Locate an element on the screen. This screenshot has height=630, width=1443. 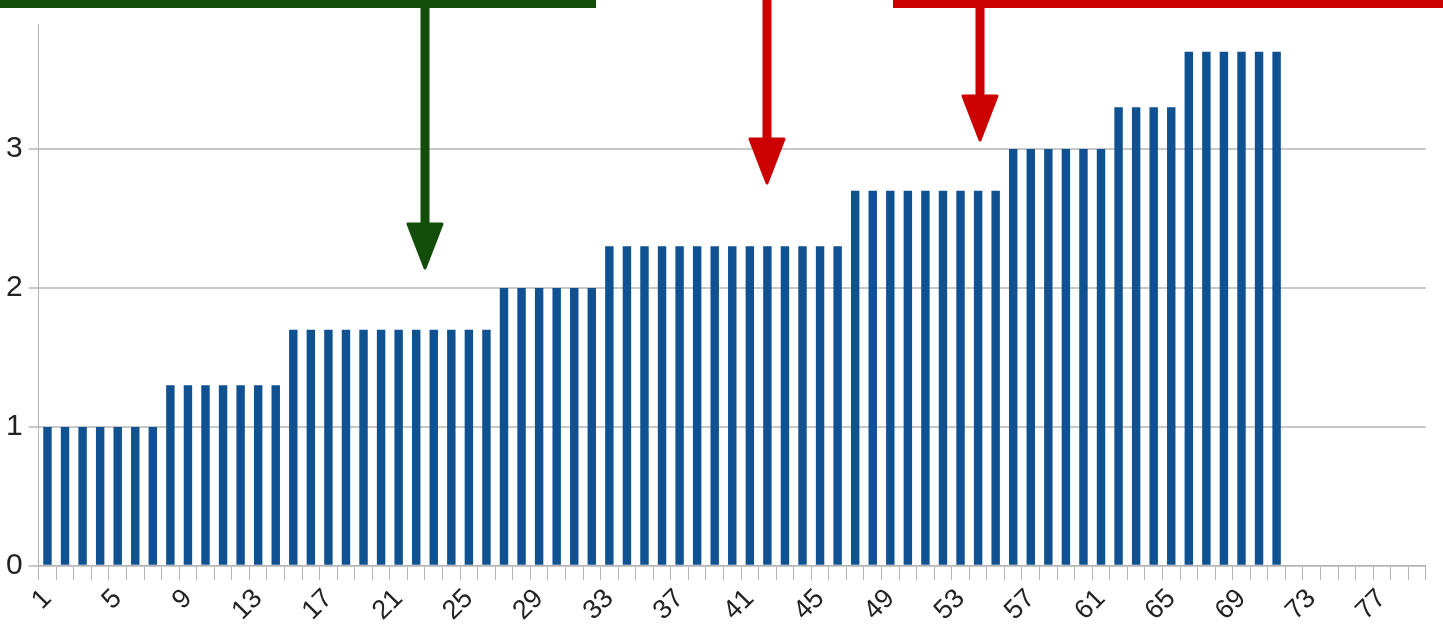
x-tick-label: 21 is located at coordinates (387, 604).